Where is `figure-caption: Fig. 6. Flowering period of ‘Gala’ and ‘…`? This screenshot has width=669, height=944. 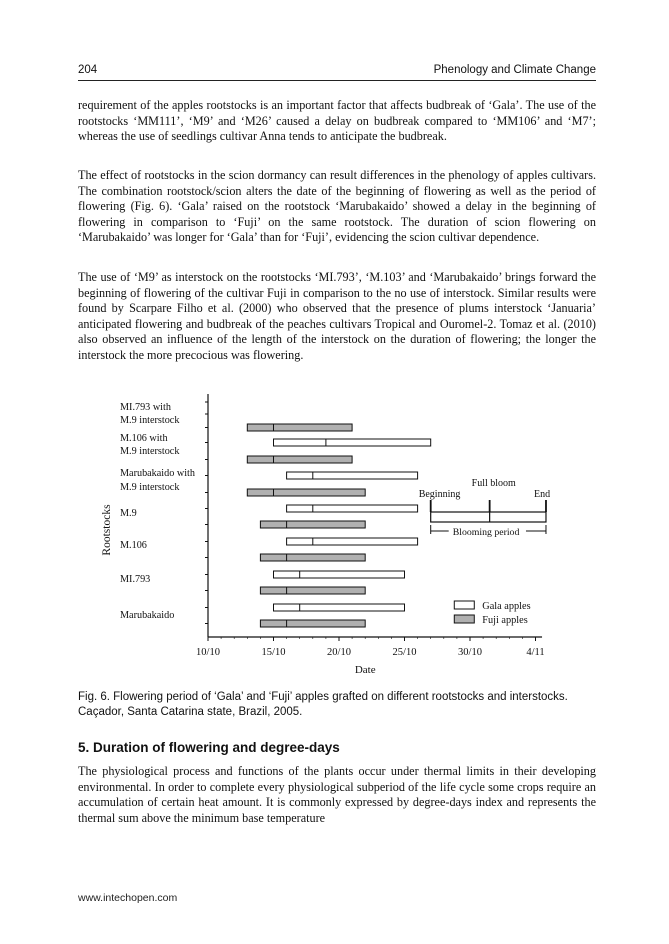
figure-caption: Fig. 6. Flowering period of ‘Gala’ and ‘… is located at coordinates (323, 704).